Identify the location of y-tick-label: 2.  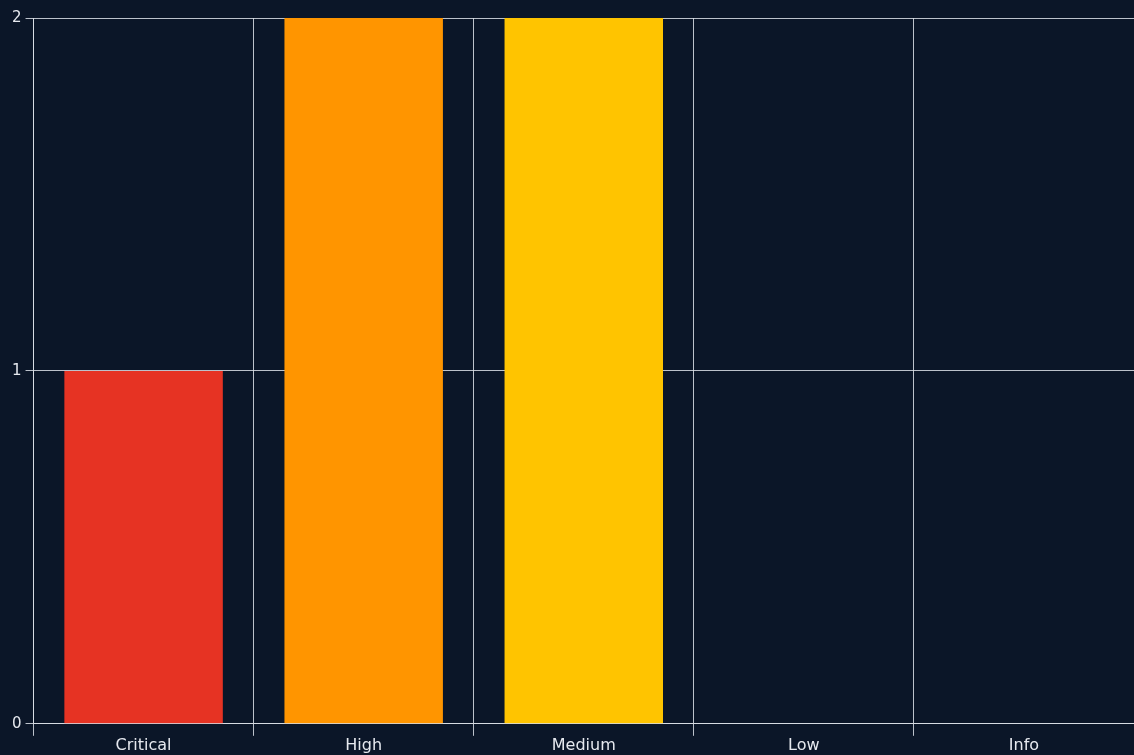
(17, 16).